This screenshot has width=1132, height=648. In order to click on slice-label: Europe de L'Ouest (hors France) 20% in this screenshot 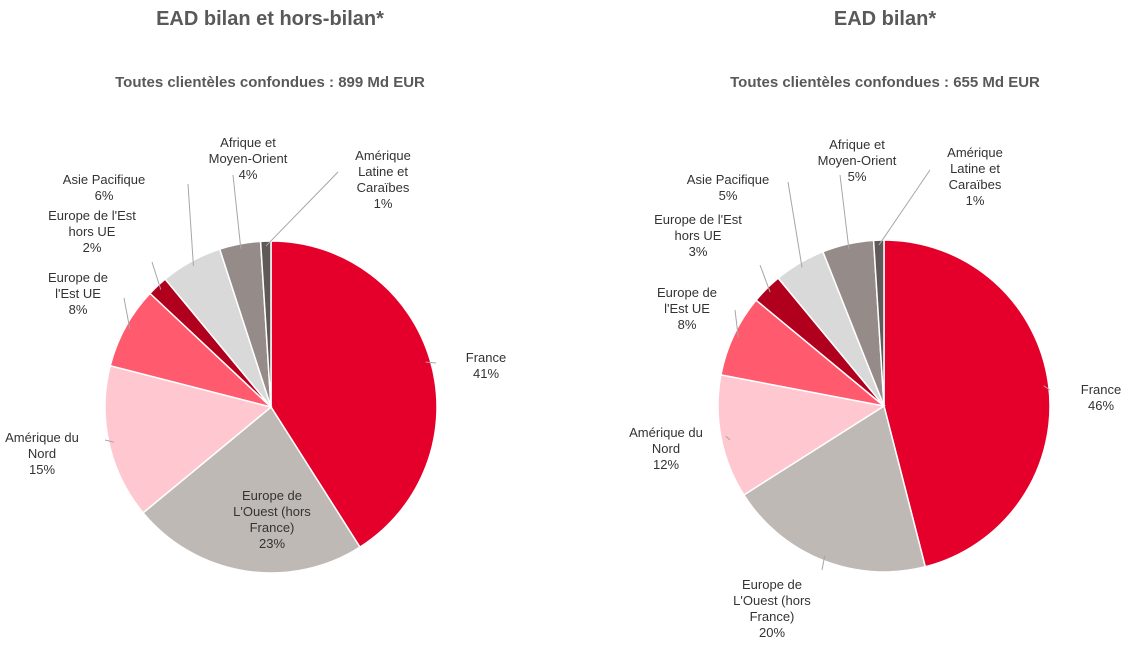, I will do `click(772, 609)`.